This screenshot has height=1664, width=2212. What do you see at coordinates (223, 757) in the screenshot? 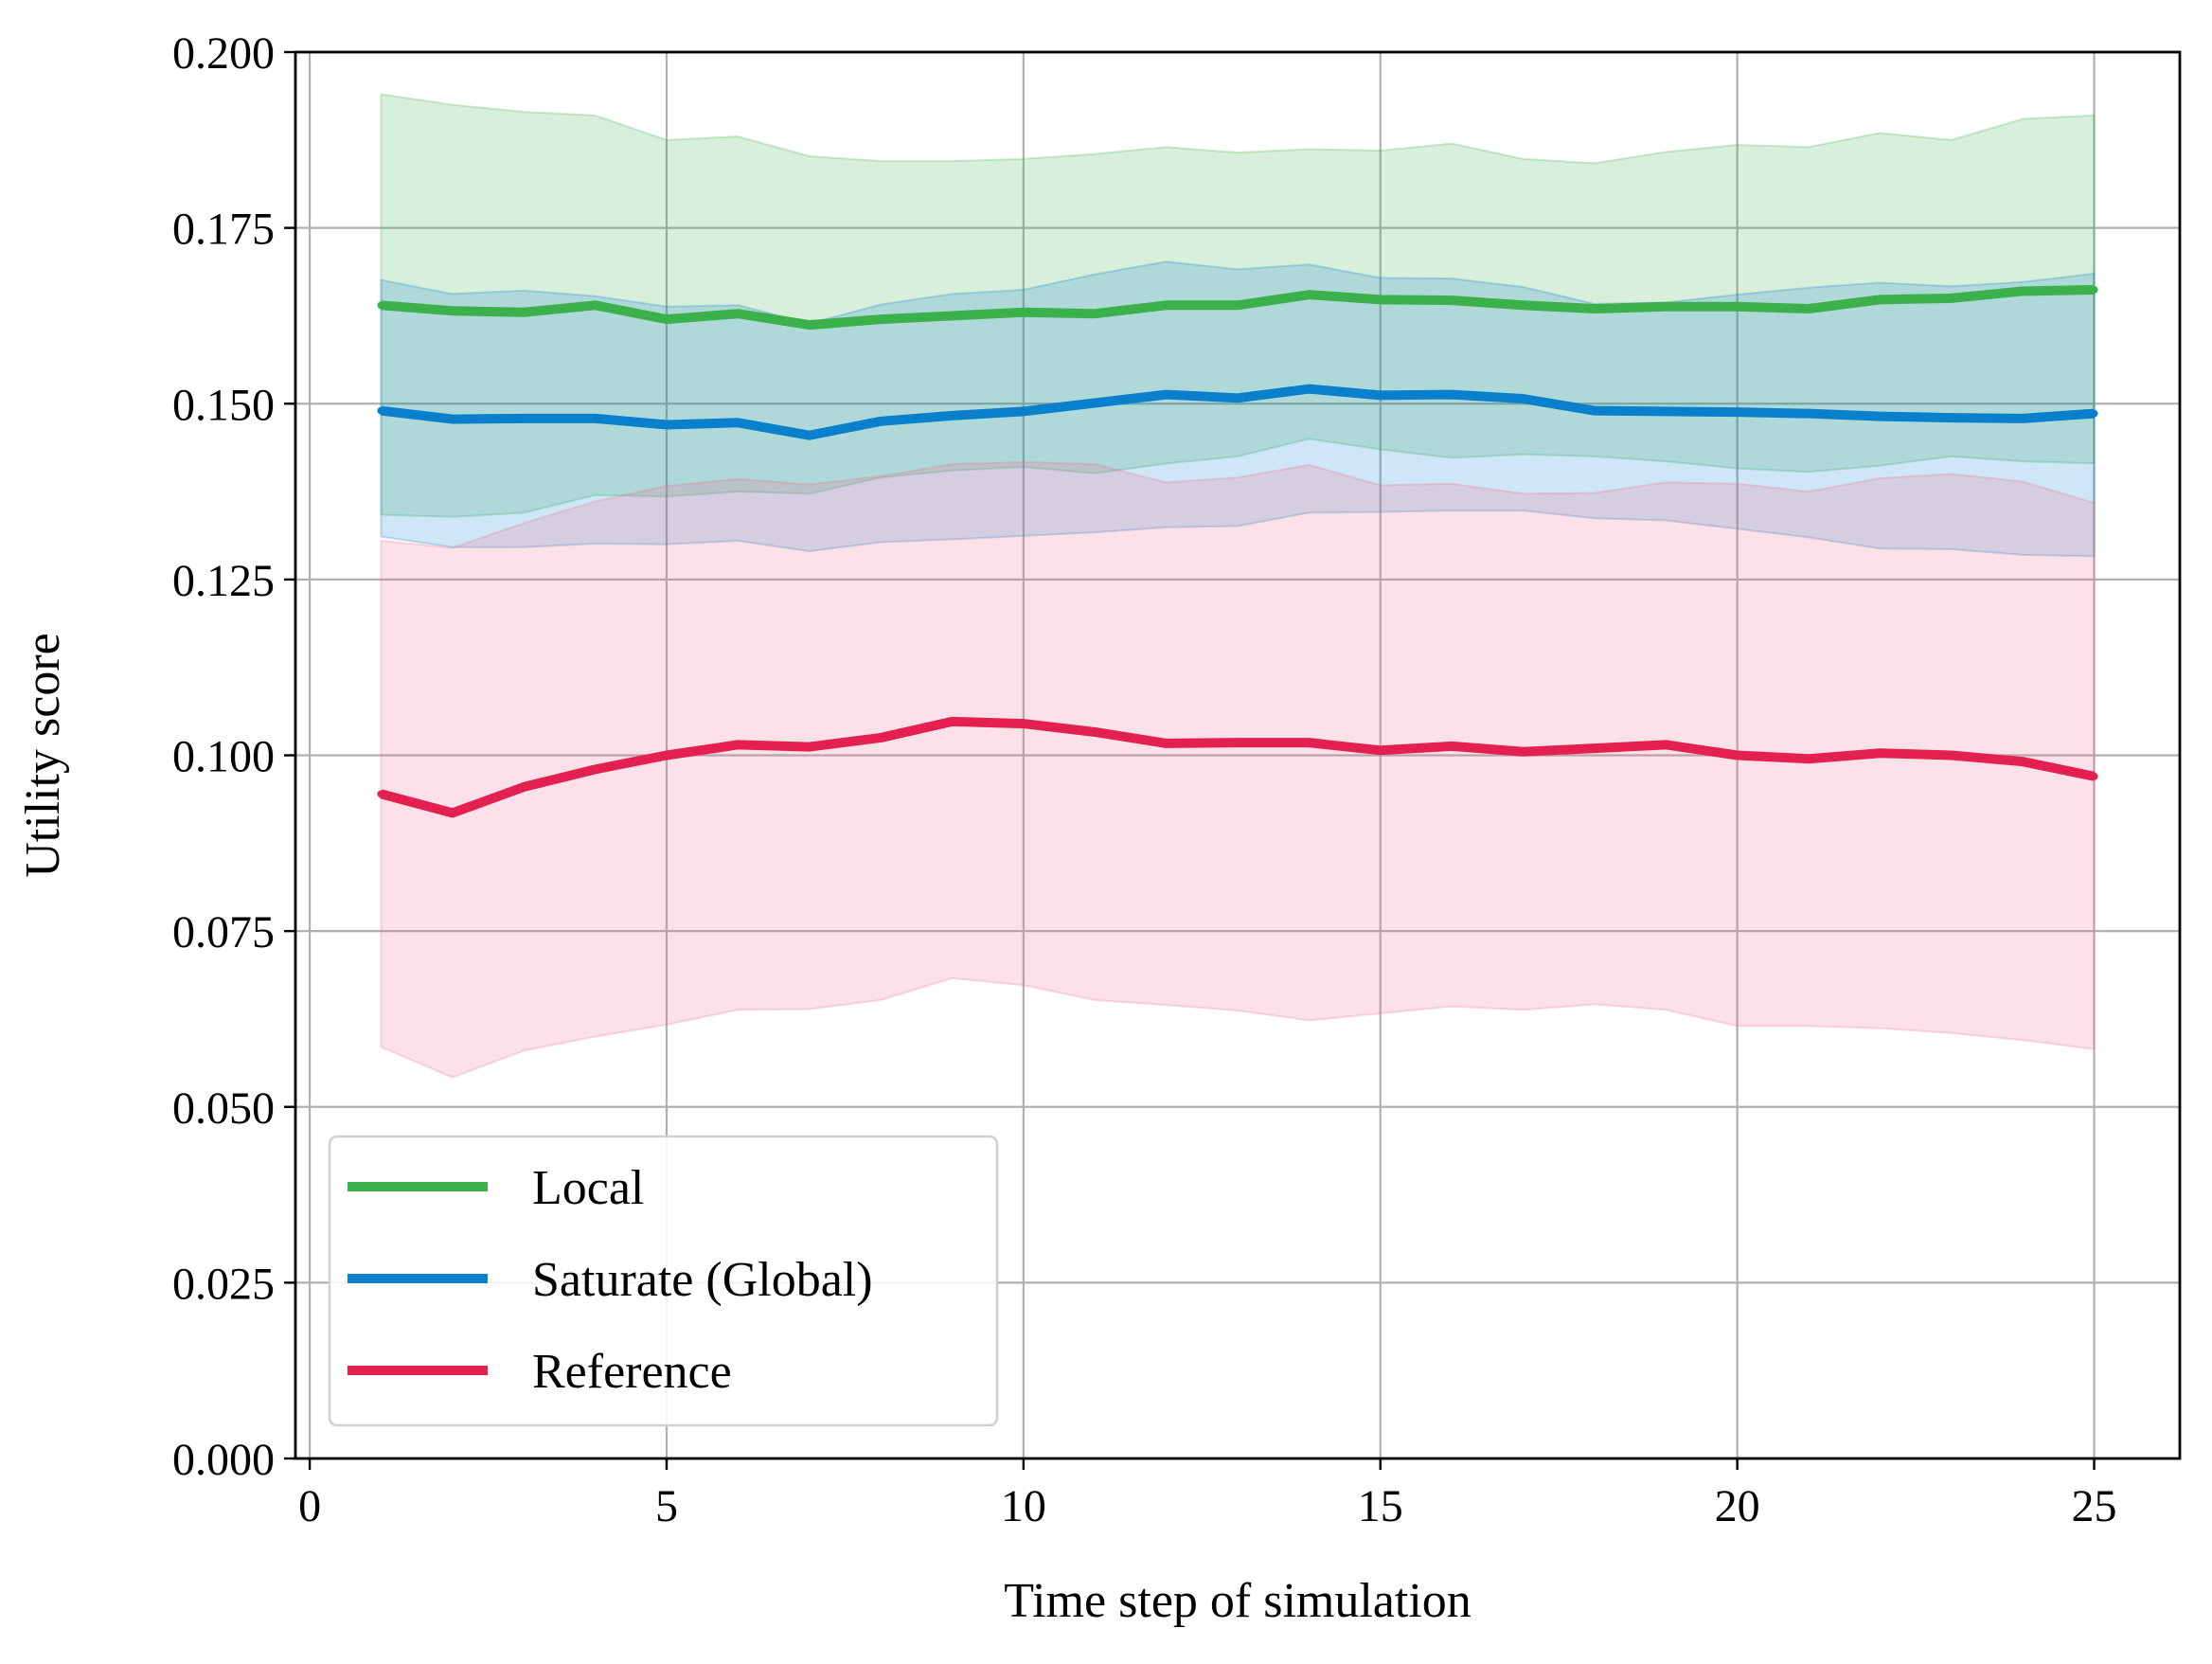
I see `y-tick-label: 0.100` at bounding box center [223, 757].